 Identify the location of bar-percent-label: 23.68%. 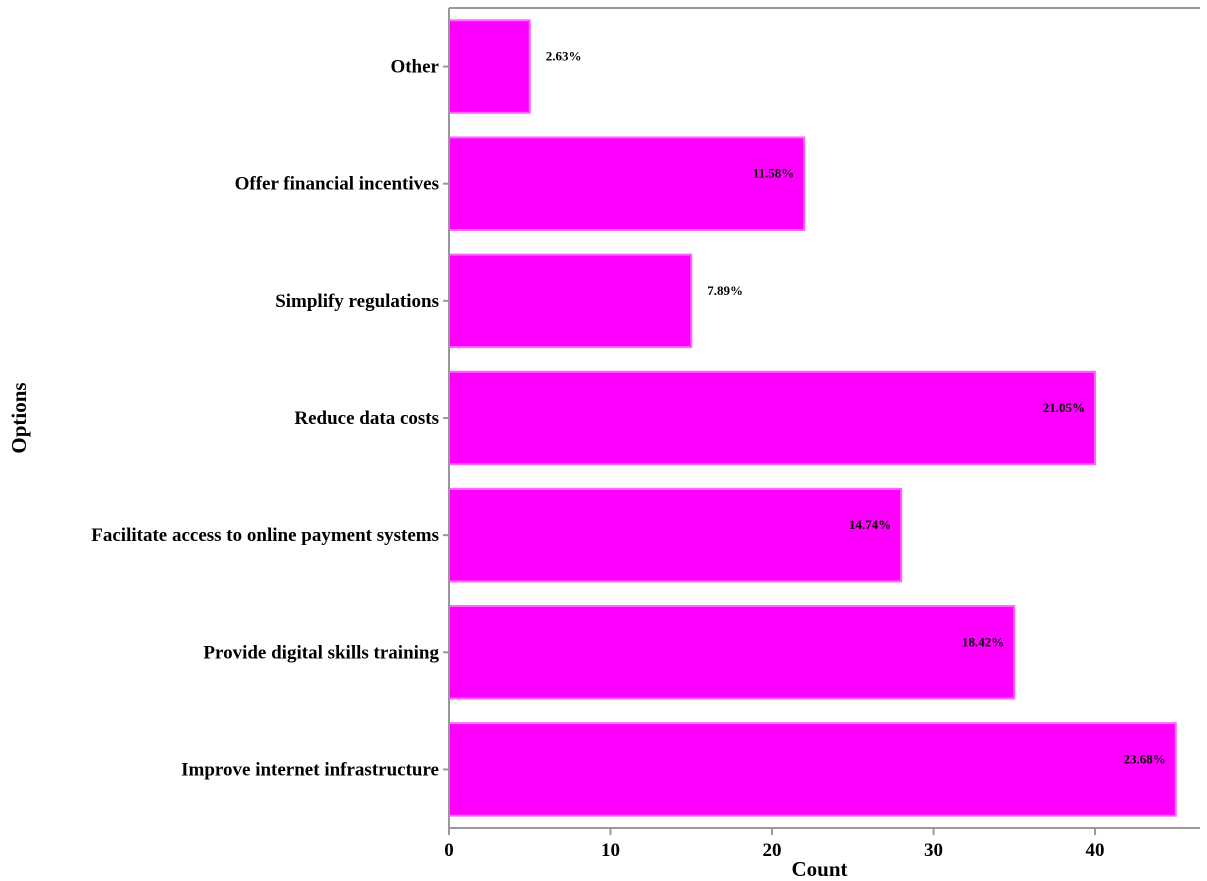
(1145, 758).